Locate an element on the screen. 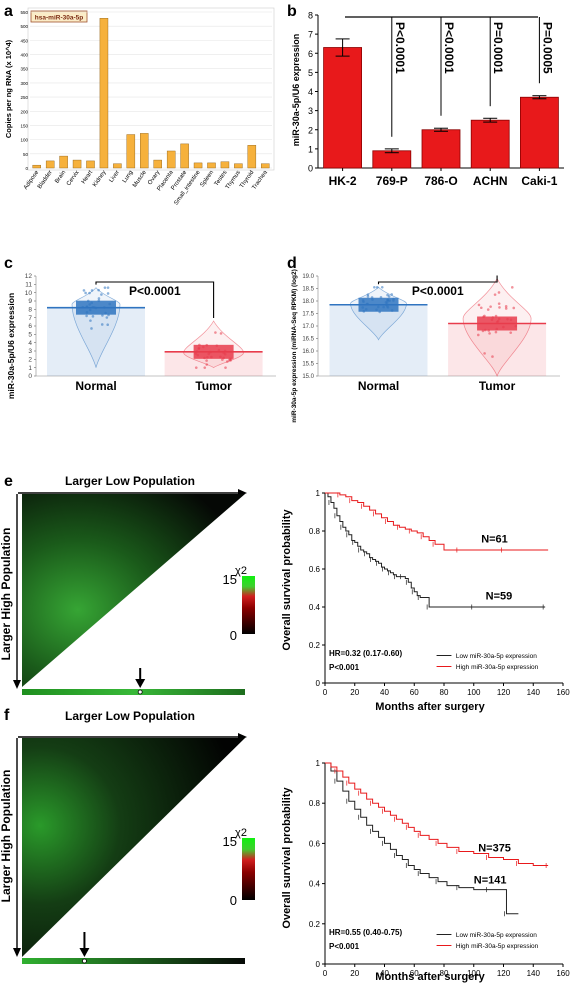 This screenshot has height=983, width=572. panel-d-ytick-label: 18.5 is located at coordinates (308, 290).